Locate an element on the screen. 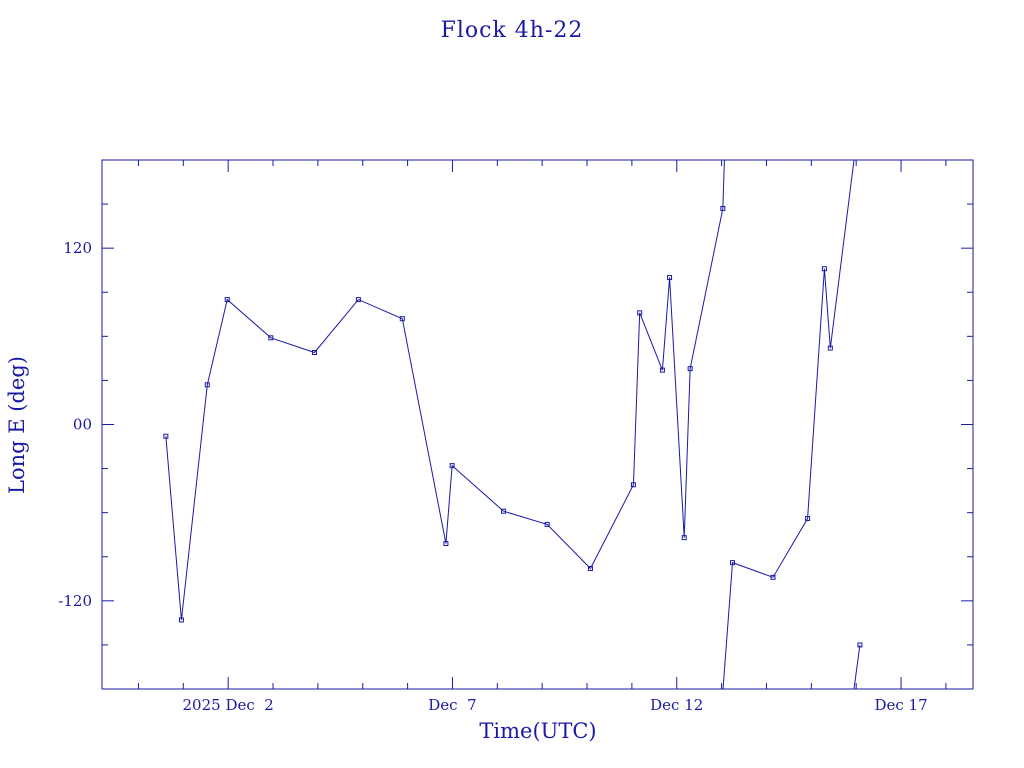  x-tick-label: Dec 12 is located at coordinates (676, 705).